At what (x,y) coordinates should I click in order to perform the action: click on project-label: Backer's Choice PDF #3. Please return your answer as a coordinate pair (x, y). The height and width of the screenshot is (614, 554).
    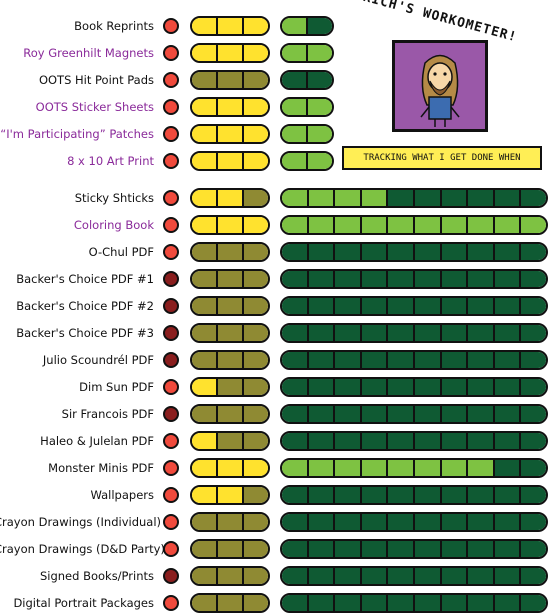
    Looking at the image, I should click on (85, 333).